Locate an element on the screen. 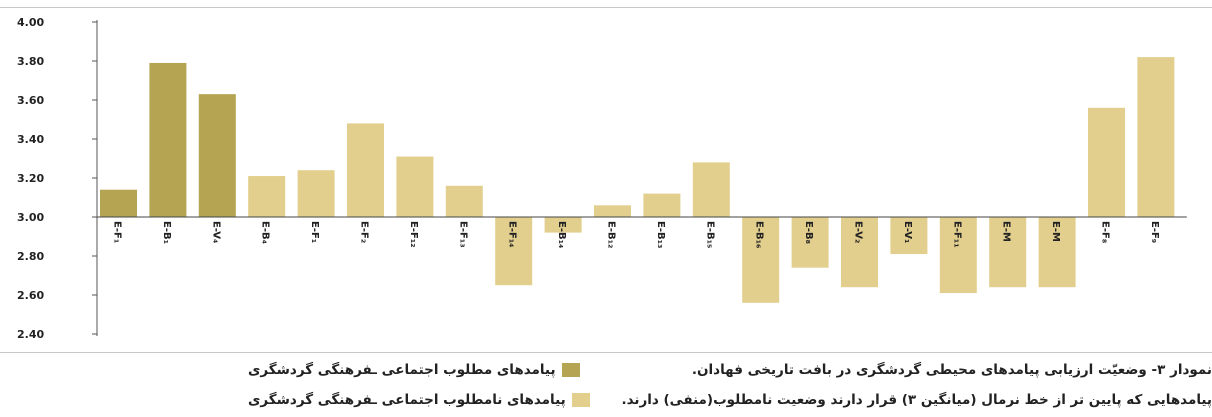 The image size is (1212, 417). x-category-label: E-B₁₄ is located at coordinates (561, 234).